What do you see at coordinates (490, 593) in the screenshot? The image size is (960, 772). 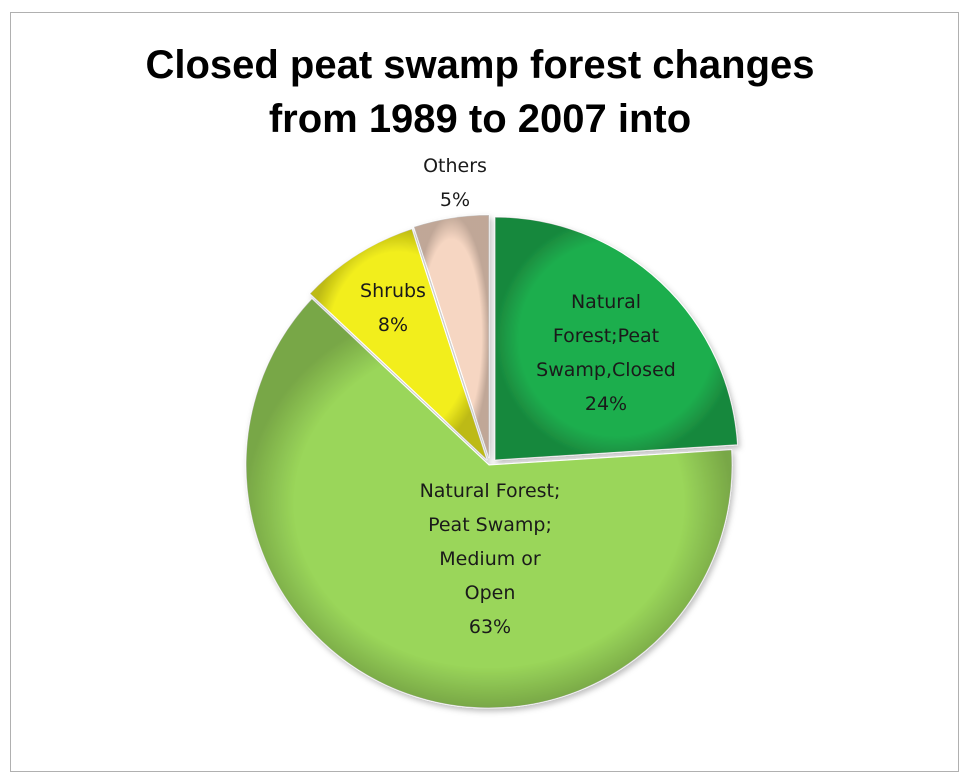 I see `slice-category-label: Open` at bounding box center [490, 593].